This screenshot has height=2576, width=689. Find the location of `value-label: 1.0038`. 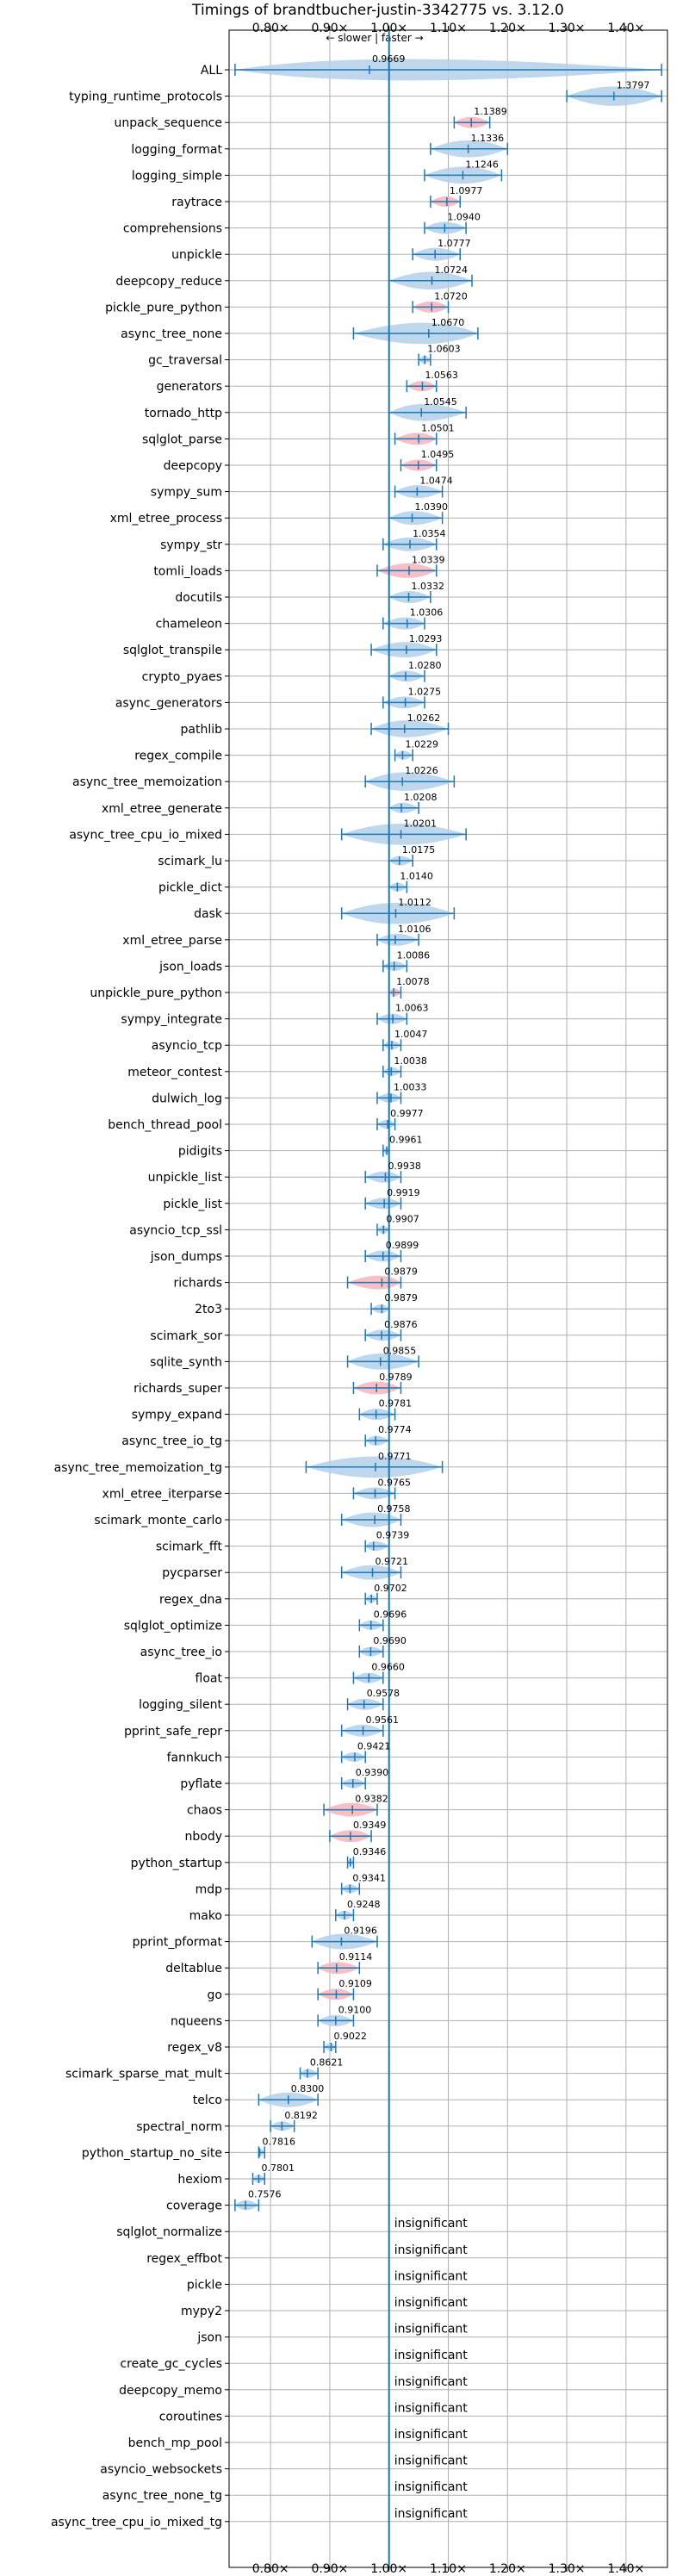

value-label: 1.0038 is located at coordinates (410, 1061).